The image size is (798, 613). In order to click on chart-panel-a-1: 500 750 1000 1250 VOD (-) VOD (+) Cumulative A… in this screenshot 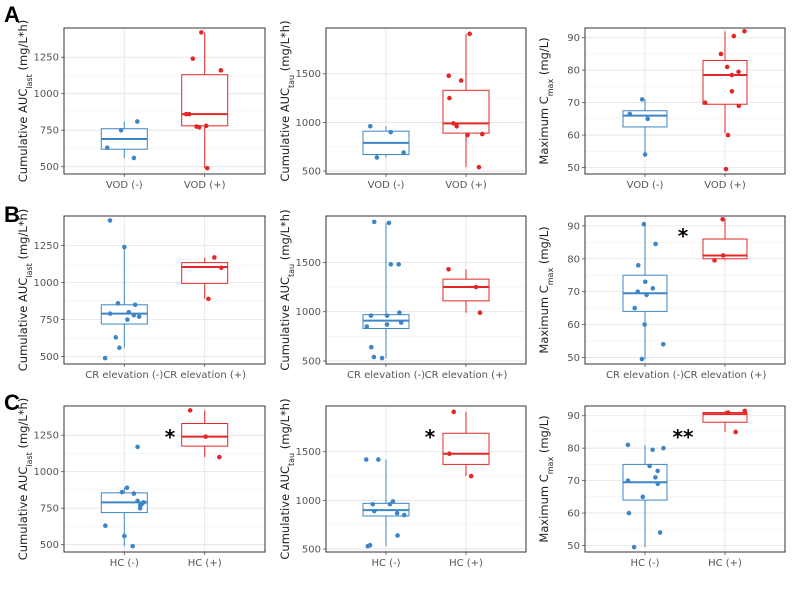, I will do `click(141, 105)`.